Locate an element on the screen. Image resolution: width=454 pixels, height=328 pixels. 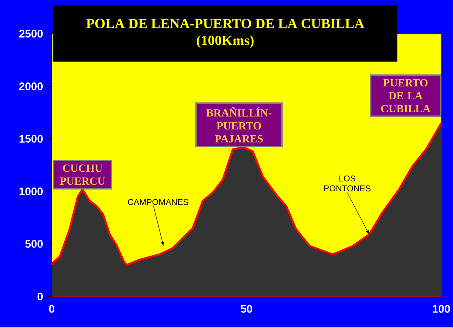
y-tick-label: 2000 is located at coordinates (31, 86).